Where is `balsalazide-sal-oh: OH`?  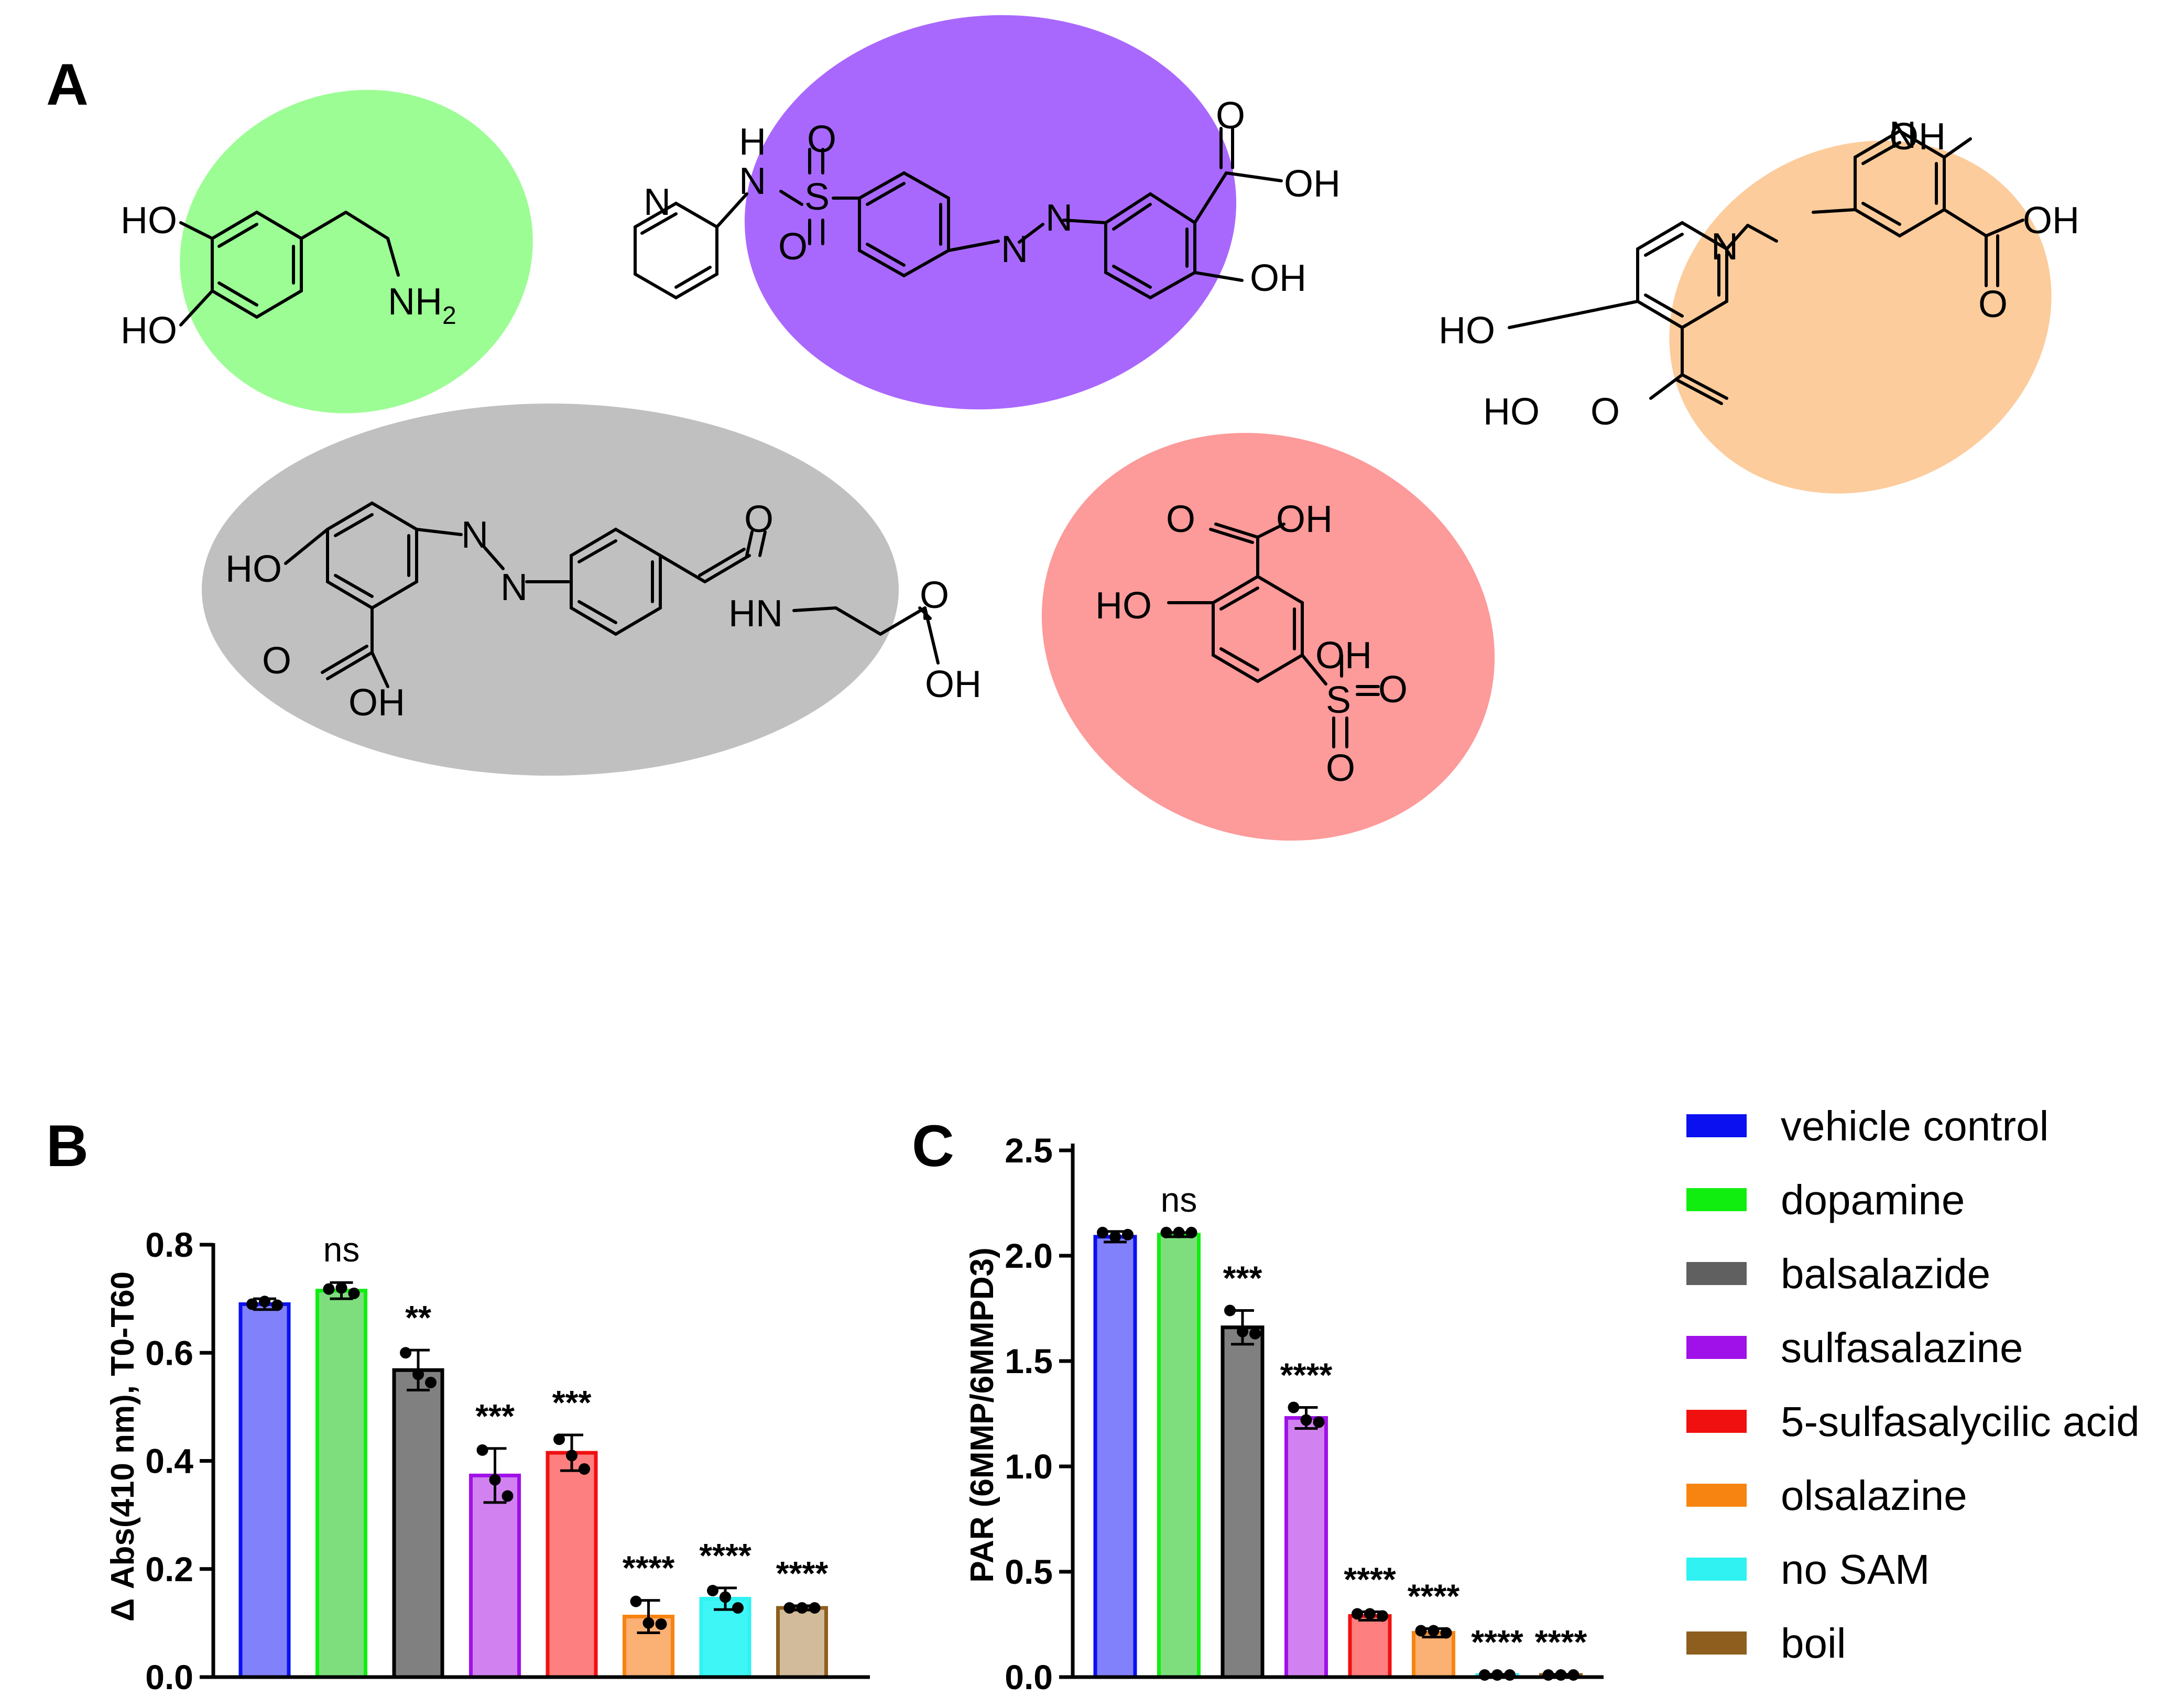 balsalazide-sal-oh: OH is located at coordinates (377, 703).